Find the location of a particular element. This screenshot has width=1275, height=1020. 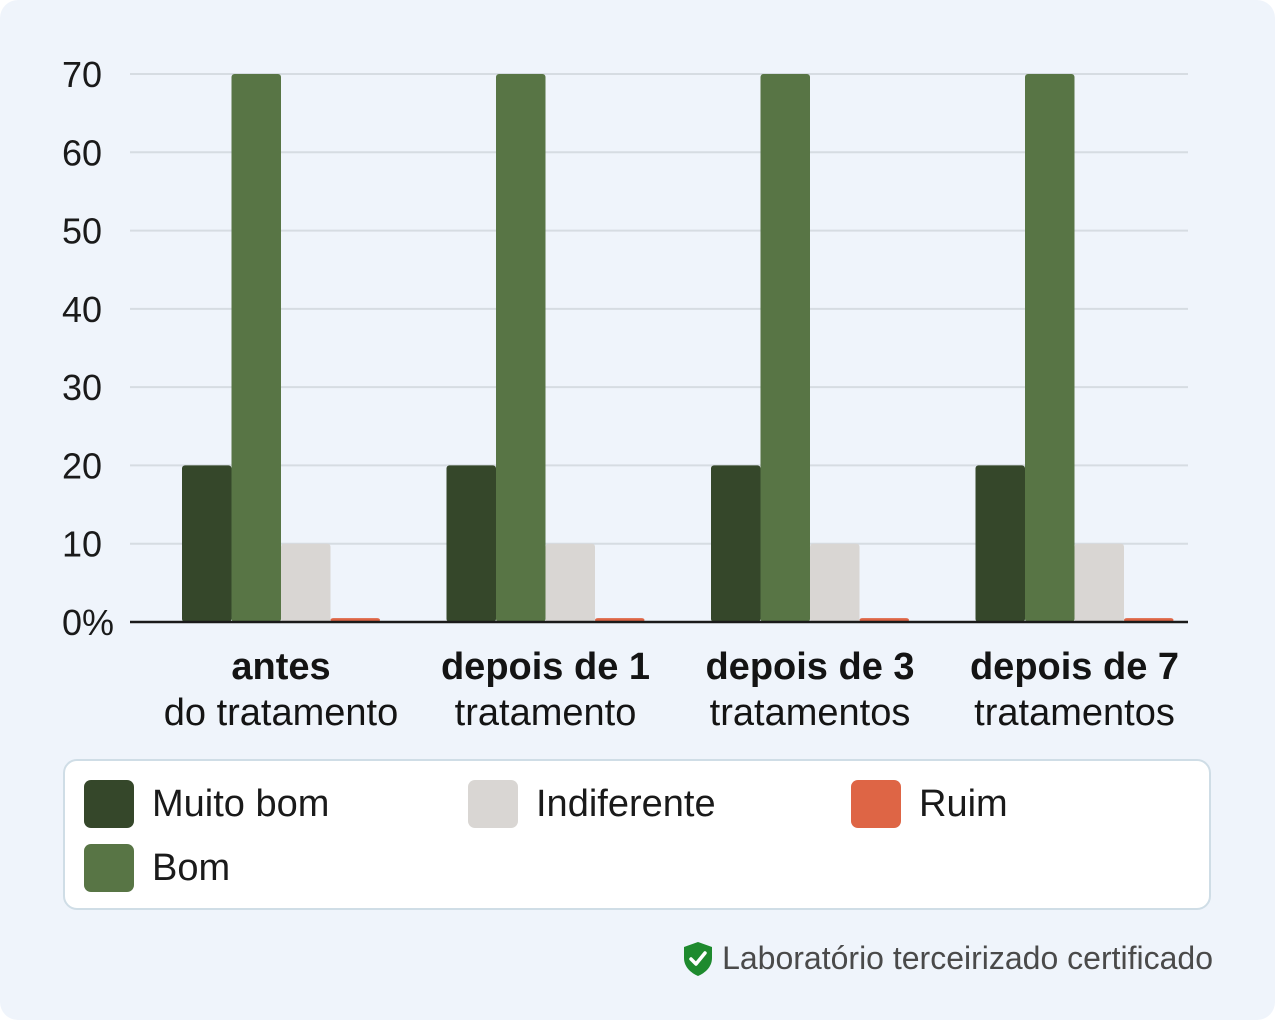

x-category-label: do tratamento is located at coordinates (281, 713).